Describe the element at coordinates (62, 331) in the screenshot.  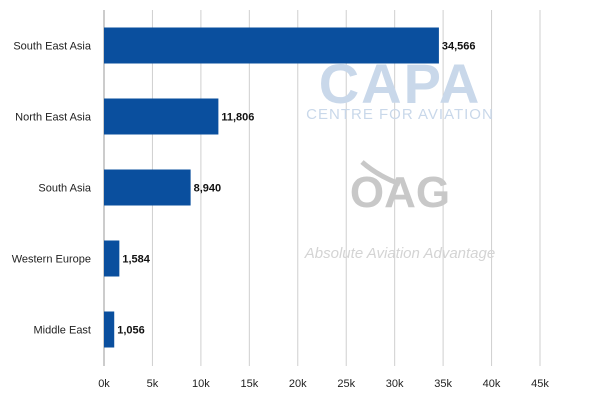
I see `category-label: Middle East` at that location.